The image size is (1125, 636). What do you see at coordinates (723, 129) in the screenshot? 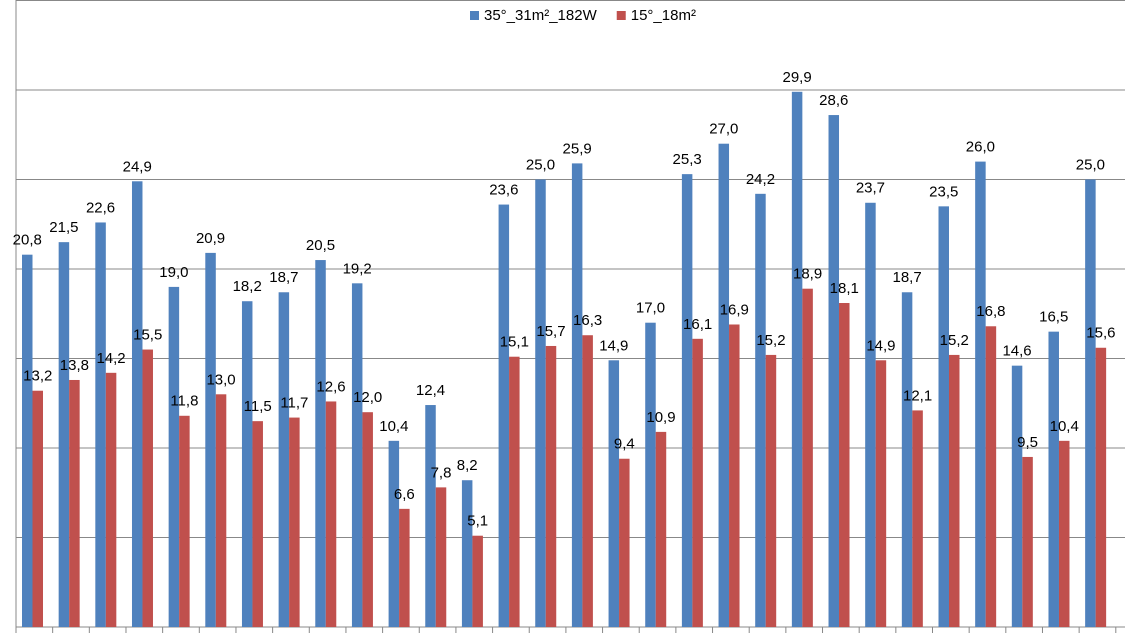
I see `value-label: 27,0` at bounding box center [723, 129].